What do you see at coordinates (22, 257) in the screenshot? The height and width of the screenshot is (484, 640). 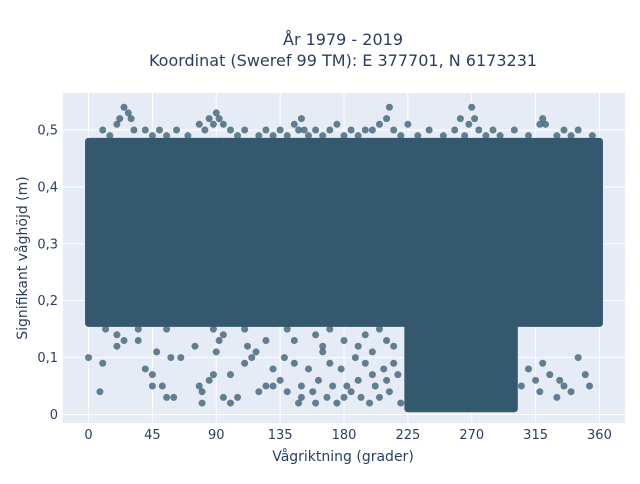 I see `y-axis-title: Signifikant våghöjd (m)` at bounding box center [22, 257].